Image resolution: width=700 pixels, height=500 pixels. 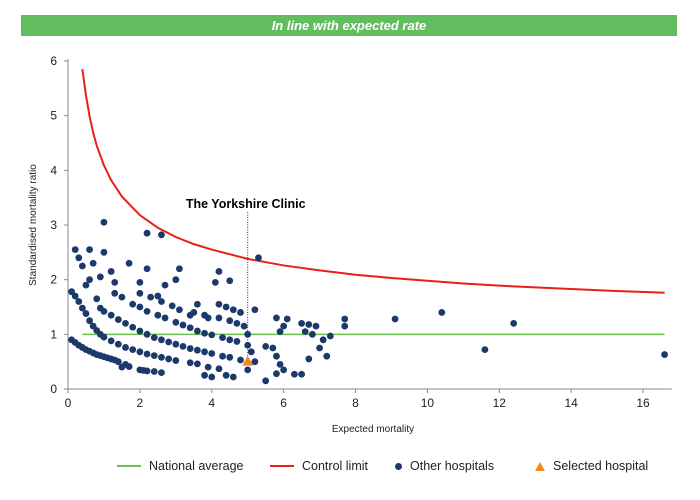 What do you see at coordinates (283, 403) in the screenshot?
I see `x-tick-label: 6` at bounding box center [283, 403].